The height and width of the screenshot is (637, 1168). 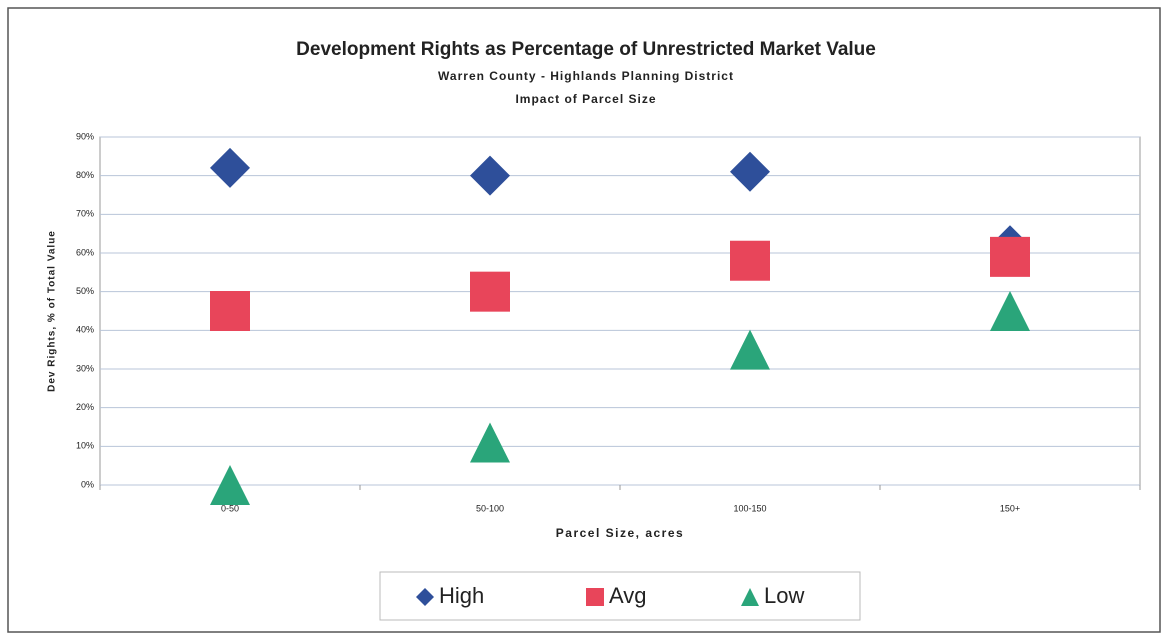 I want to click on y-tick-label: 30%, so click(x=85, y=368).